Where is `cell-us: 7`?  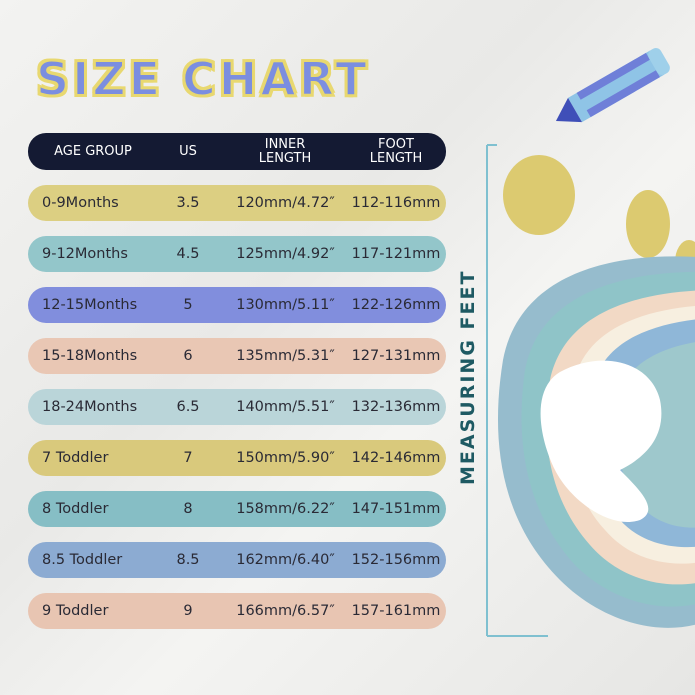 cell-us: 7 is located at coordinates (188, 458).